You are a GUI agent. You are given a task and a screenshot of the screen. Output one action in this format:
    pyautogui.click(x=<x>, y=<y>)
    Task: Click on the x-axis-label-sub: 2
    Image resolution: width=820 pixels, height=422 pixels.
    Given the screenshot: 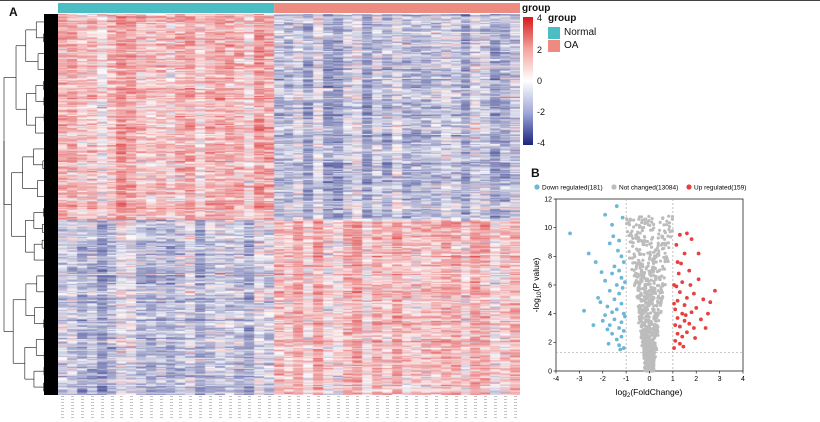 What is the action you would take?
    pyautogui.click(x=629, y=396)
    